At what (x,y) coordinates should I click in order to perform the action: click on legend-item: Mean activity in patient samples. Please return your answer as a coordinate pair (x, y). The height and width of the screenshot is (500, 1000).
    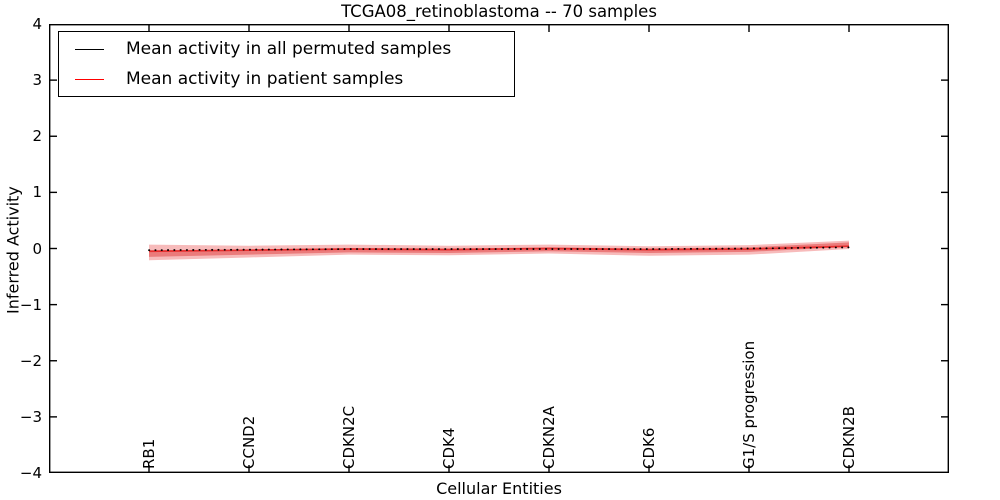
    Looking at the image, I should click on (286, 79).